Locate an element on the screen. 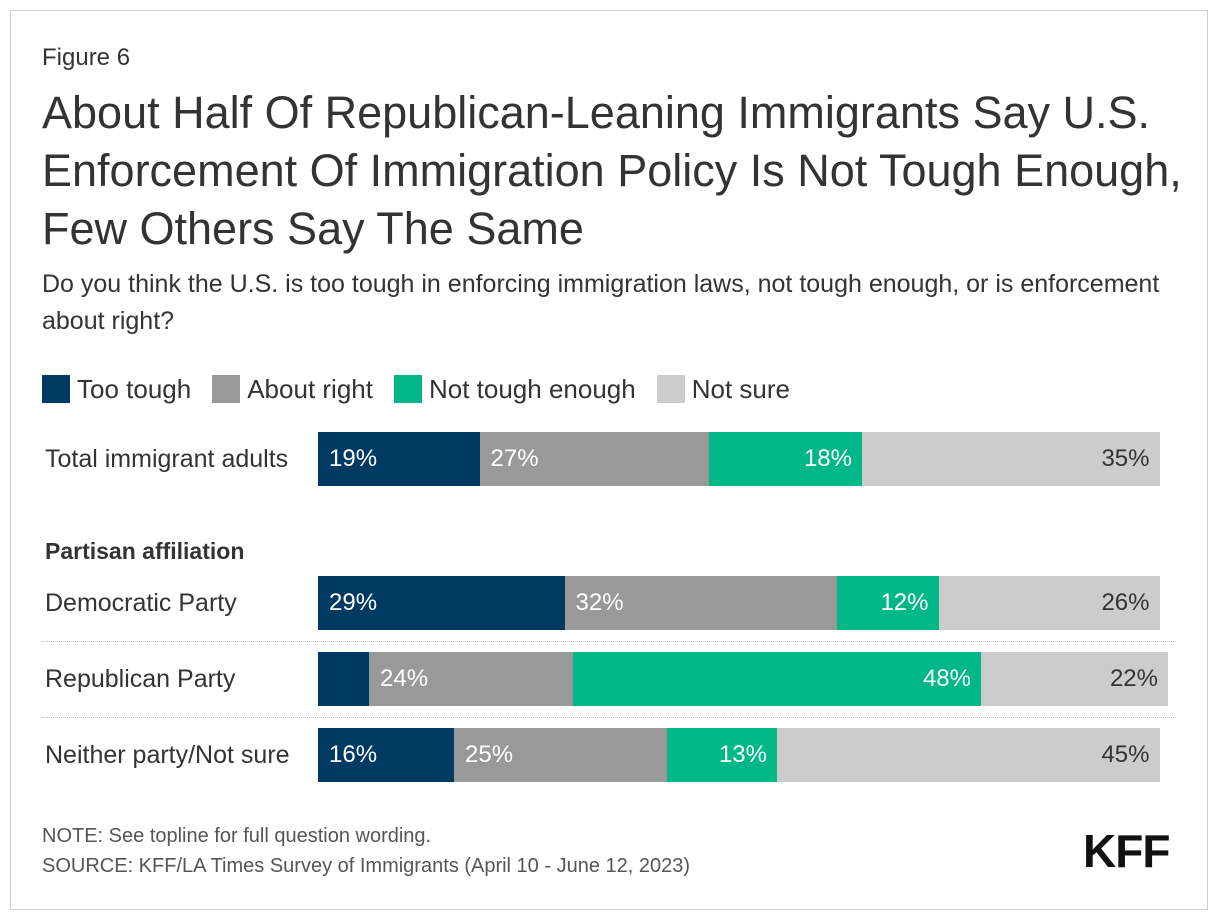 The height and width of the screenshot is (924, 1220). legend-label-not-tough-enough: Not tough enough is located at coordinates (532, 388).